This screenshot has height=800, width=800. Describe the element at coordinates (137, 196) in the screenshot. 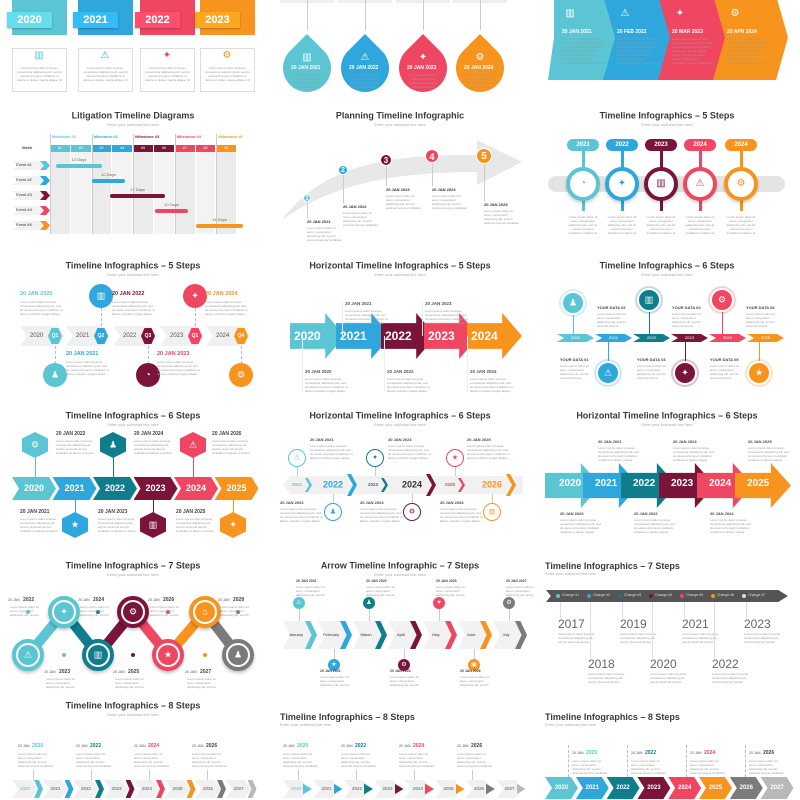

I see `duration-bar` at that location.